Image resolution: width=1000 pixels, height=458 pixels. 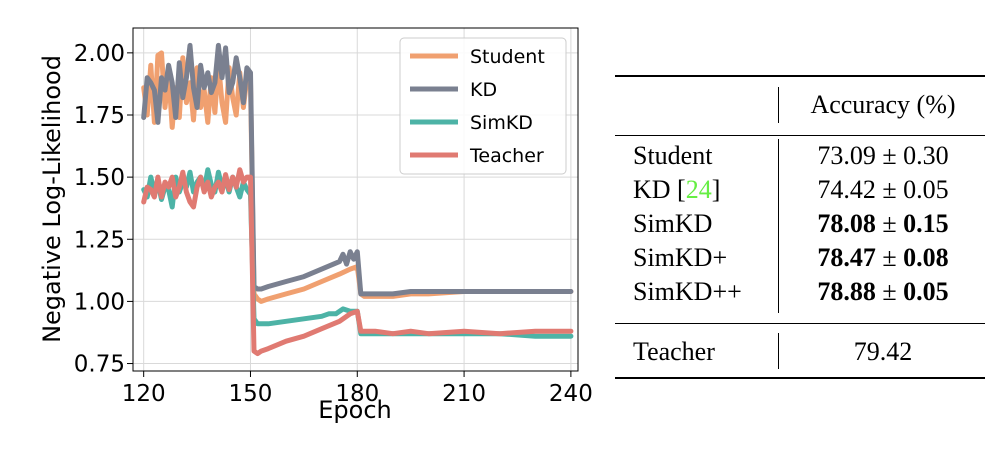 I want to click on table-row-method: SimKD, so click(x=673, y=223).